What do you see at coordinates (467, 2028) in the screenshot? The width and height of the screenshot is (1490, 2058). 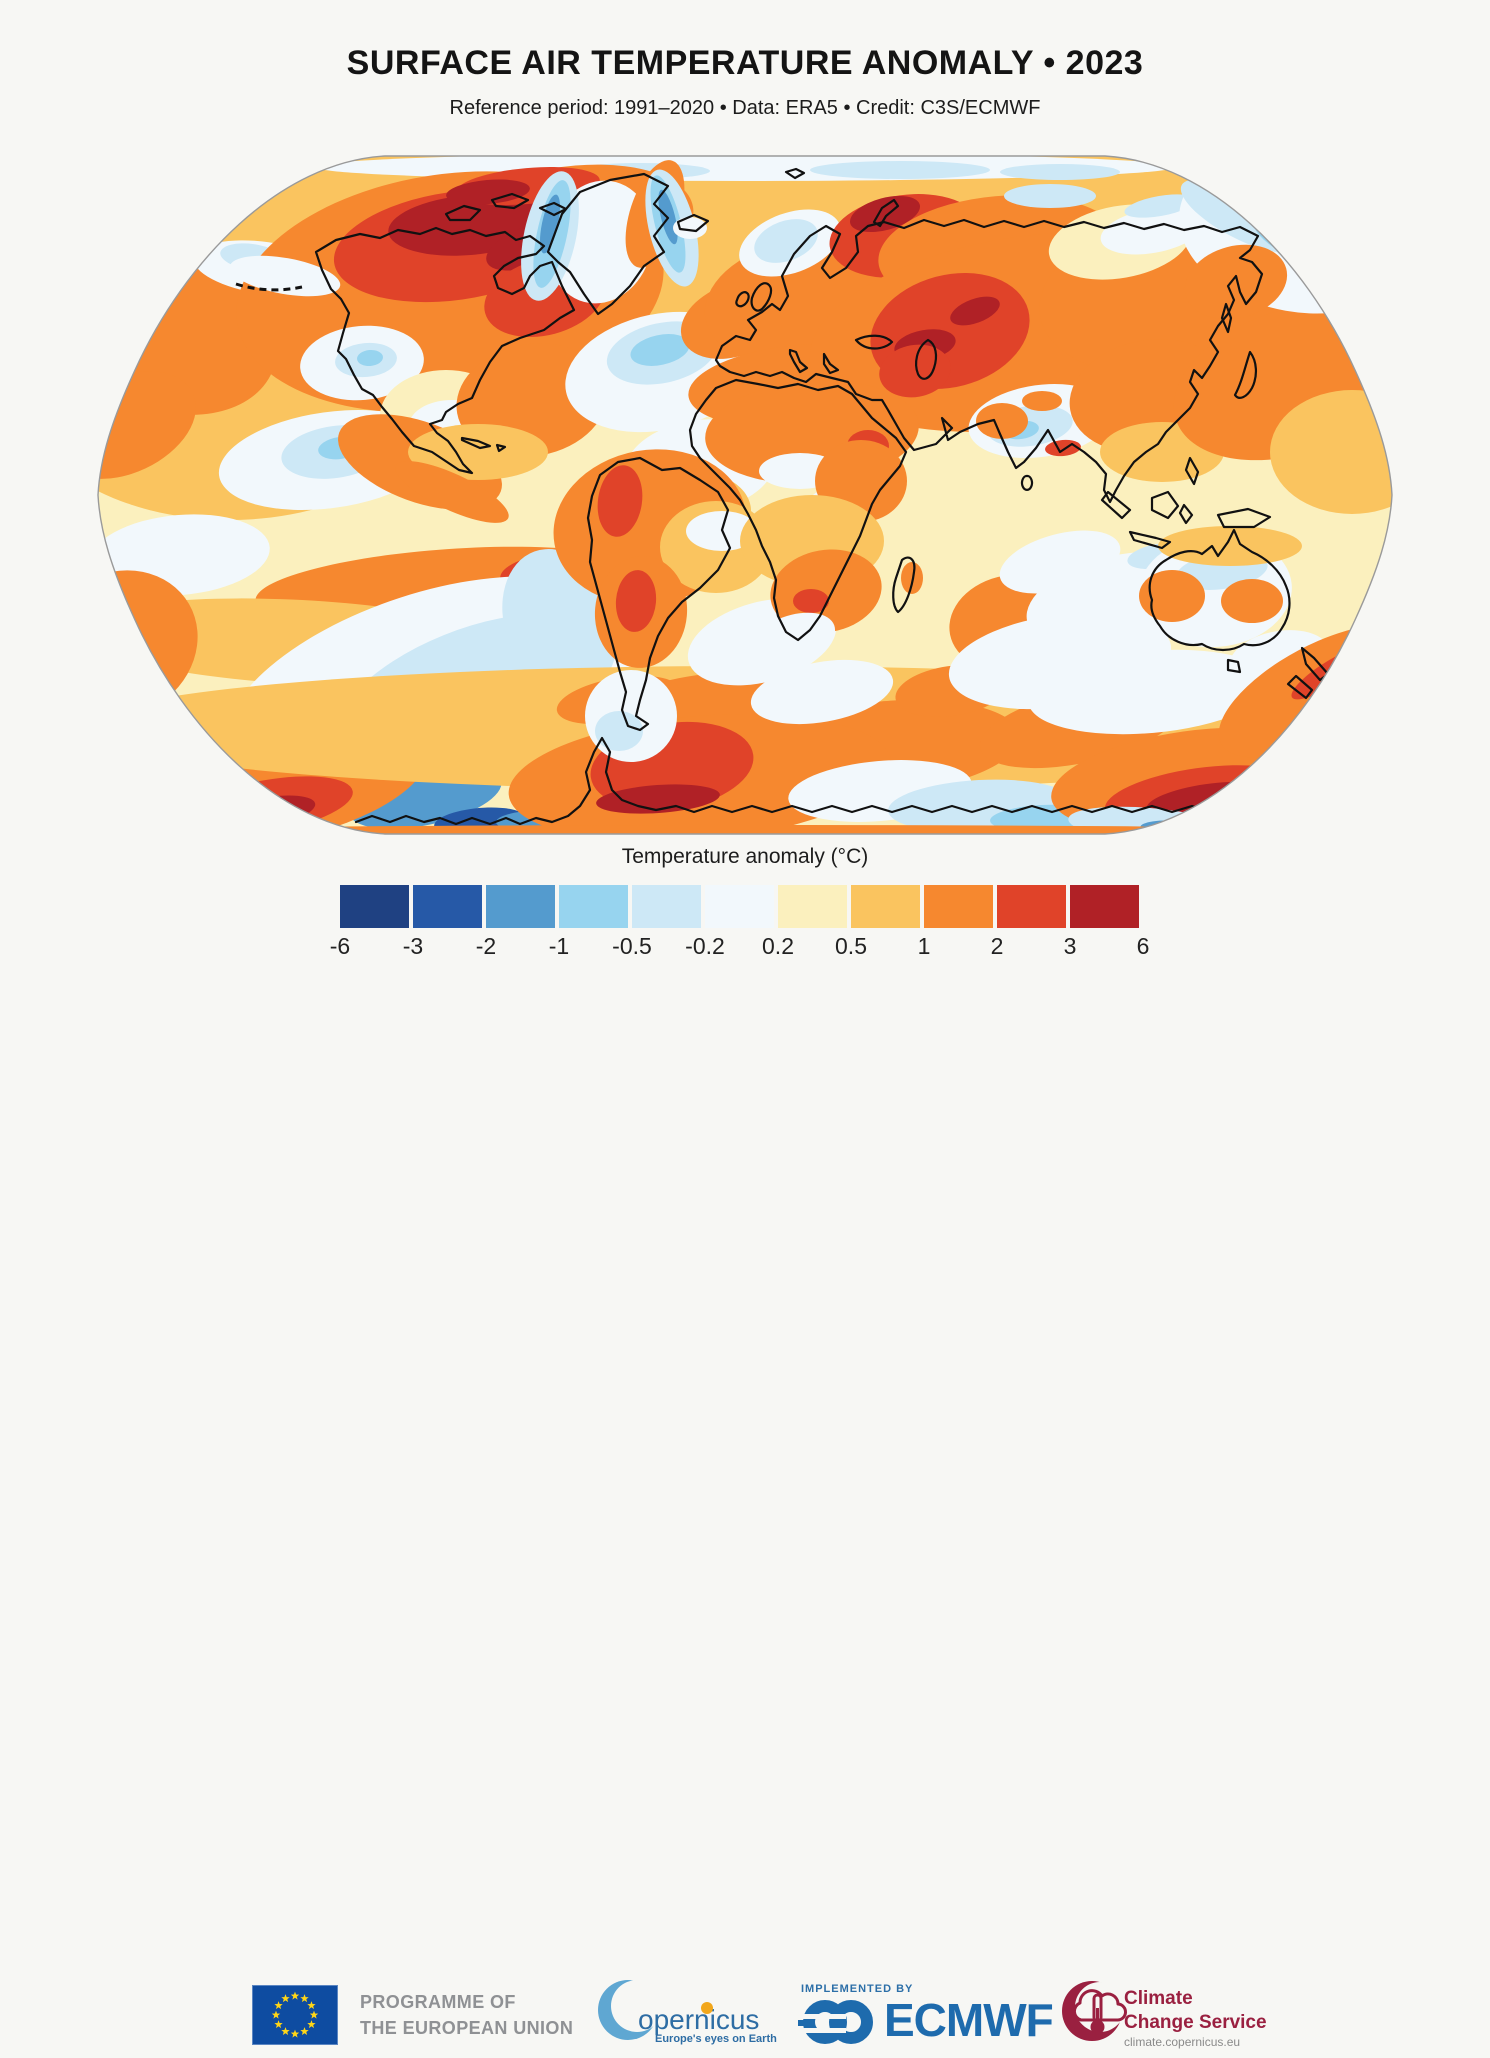 I see `eu-programme-line2: THE EUROPEAN UNION` at bounding box center [467, 2028].